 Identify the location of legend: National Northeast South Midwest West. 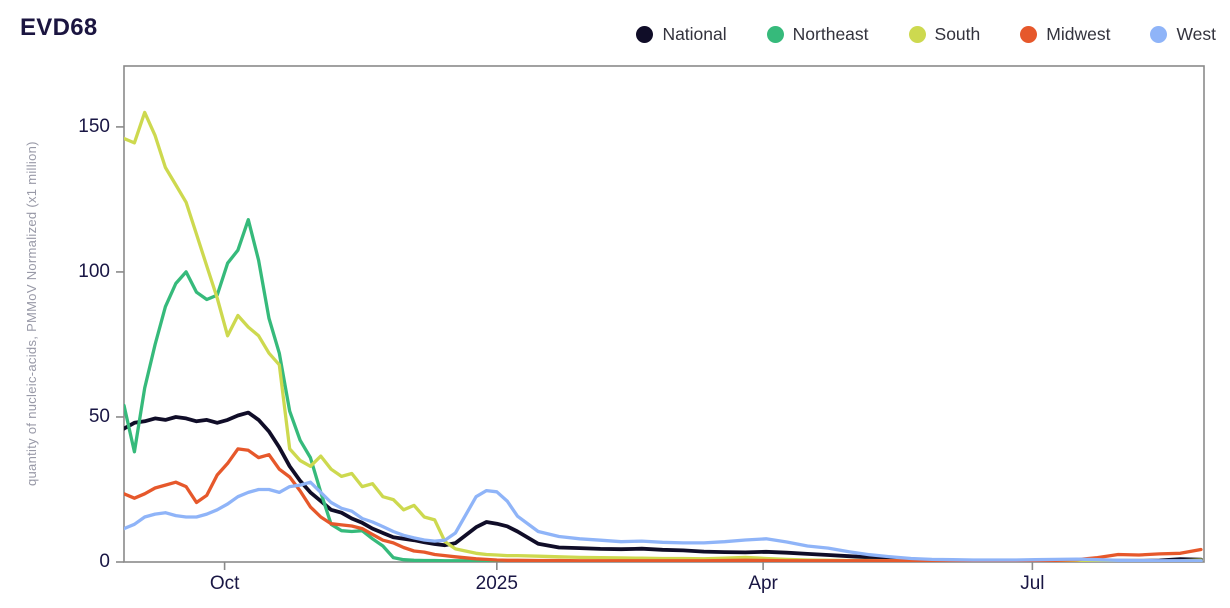
(926, 34).